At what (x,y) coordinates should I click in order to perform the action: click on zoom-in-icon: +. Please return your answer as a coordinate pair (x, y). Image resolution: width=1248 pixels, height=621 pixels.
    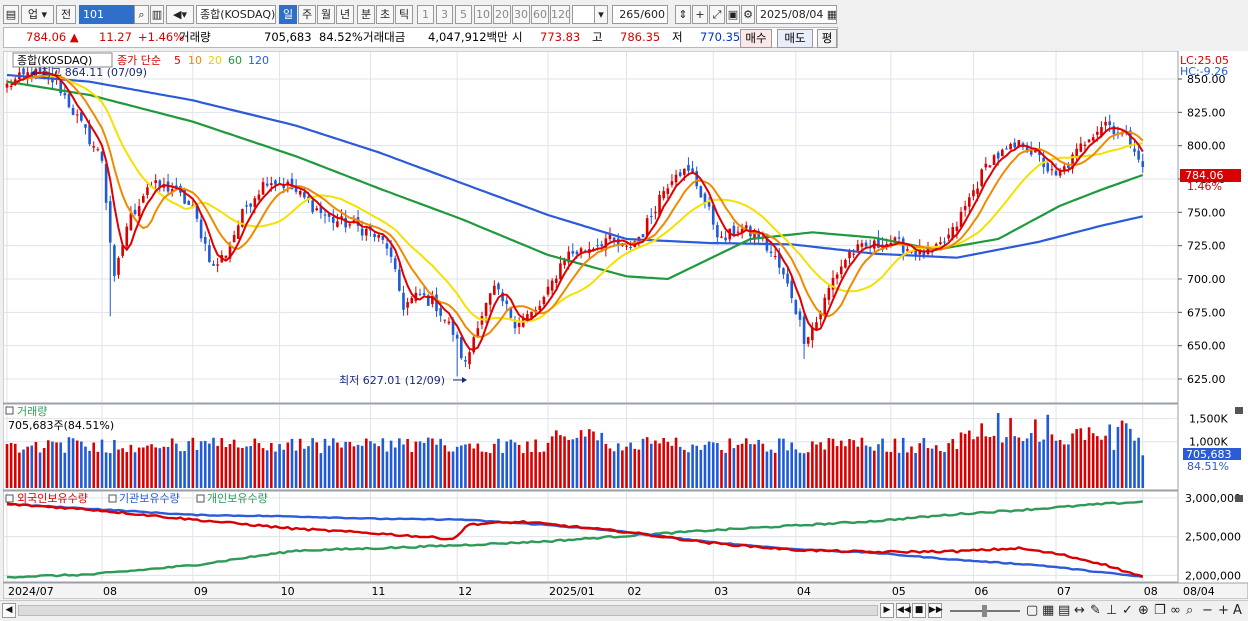
    Looking at the image, I should click on (1223, 610).